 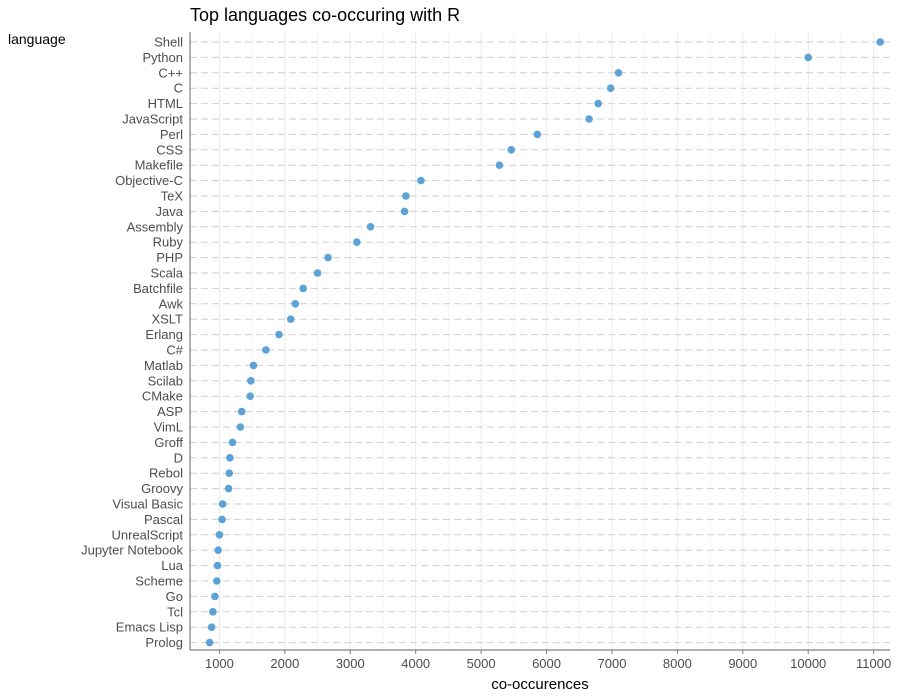 I want to click on y-tick-label: TeX, so click(x=172, y=196).